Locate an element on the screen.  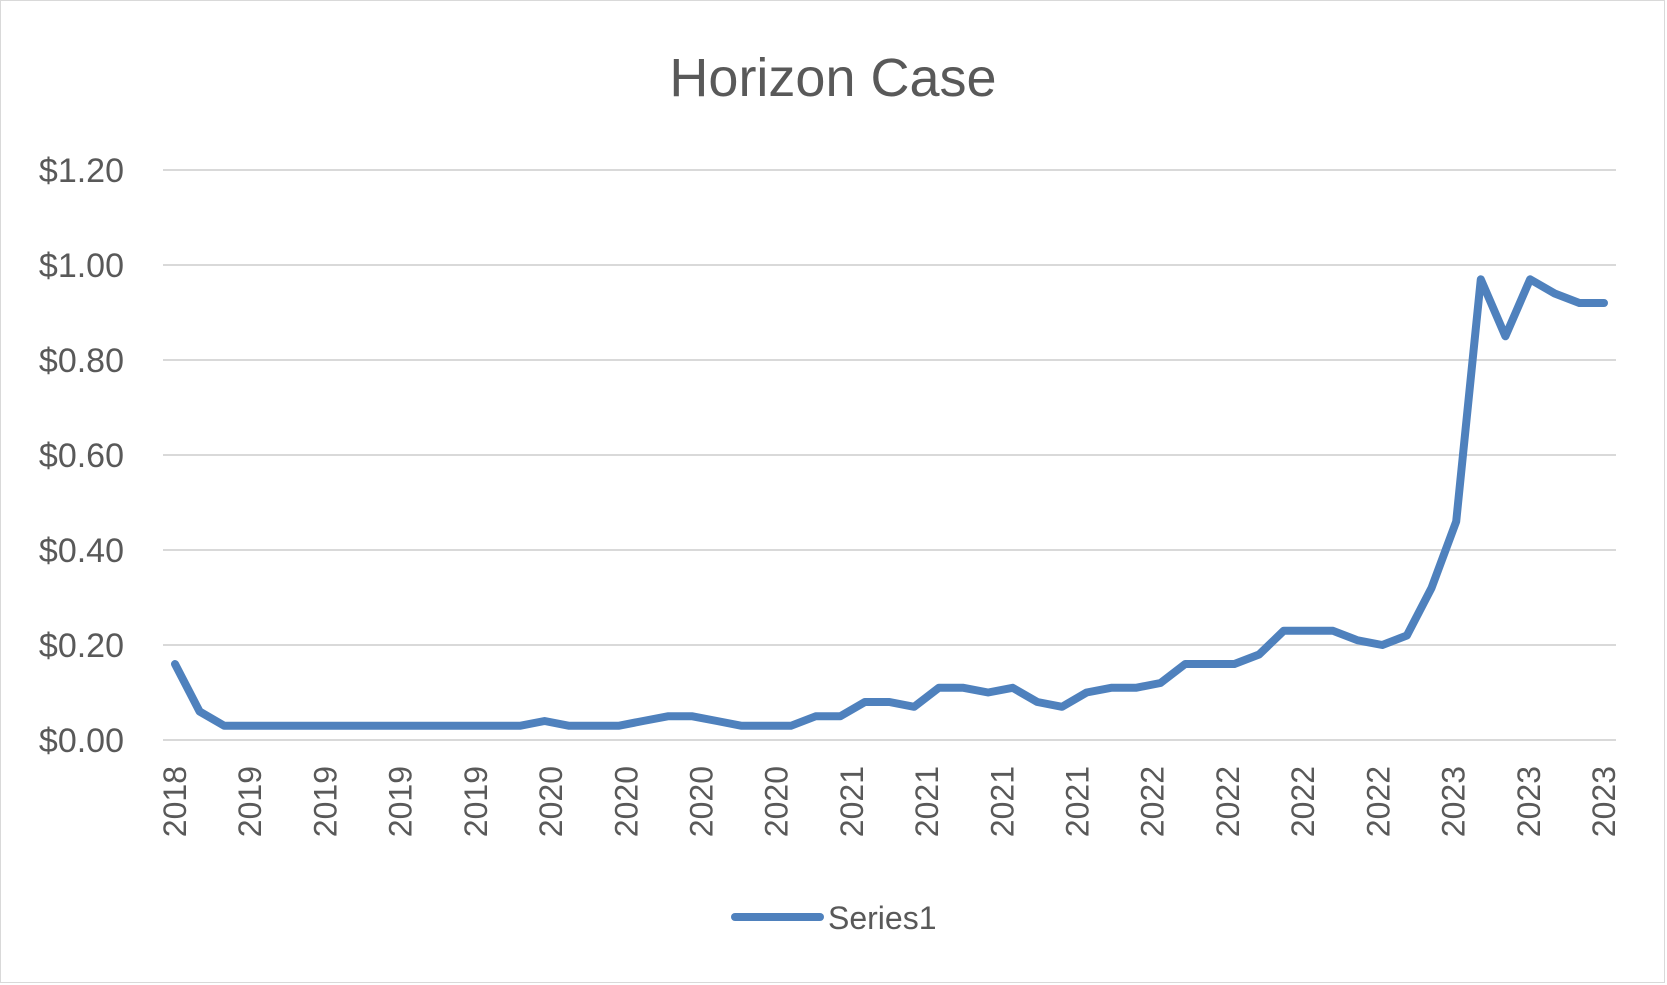
y-tick-label: $0.80 is located at coordinates (81, 361).